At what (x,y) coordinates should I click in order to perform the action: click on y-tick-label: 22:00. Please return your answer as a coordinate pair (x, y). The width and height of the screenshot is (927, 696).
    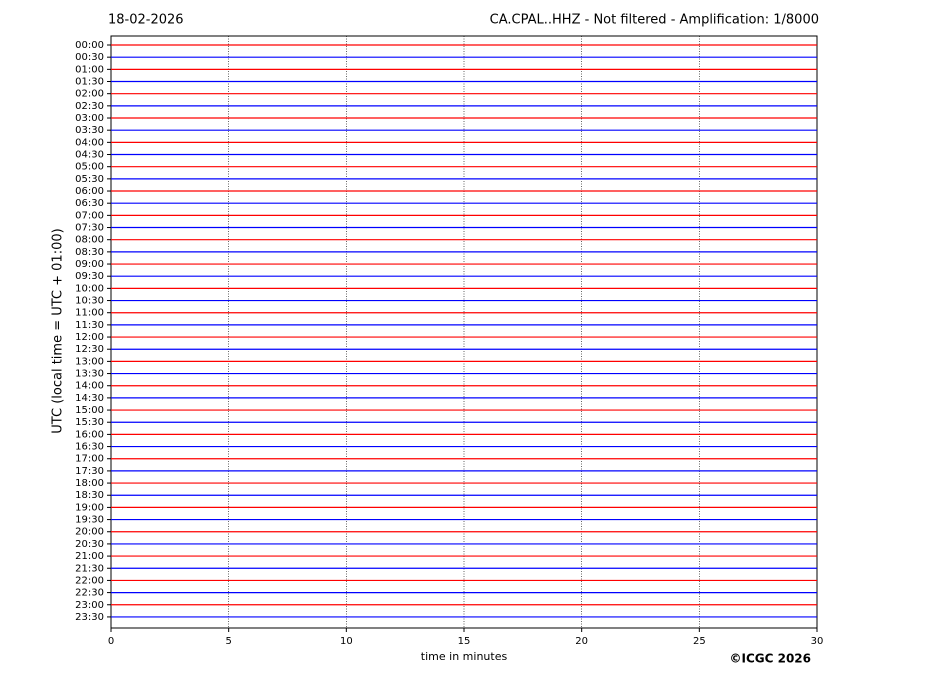
    Looking at the image, I should click on (89, 580).